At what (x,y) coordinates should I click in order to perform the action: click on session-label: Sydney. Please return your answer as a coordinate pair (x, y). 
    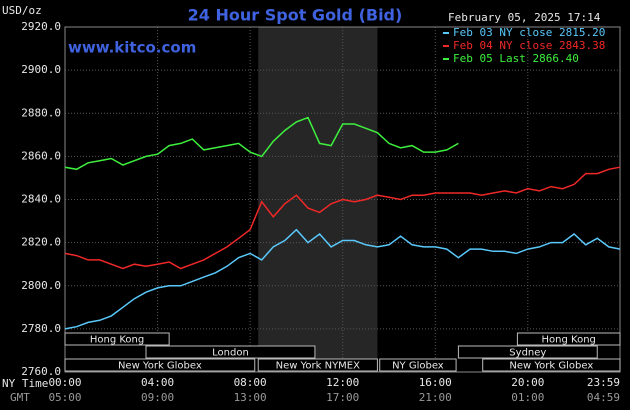
    Looking at the image, I should click on (527, 353).